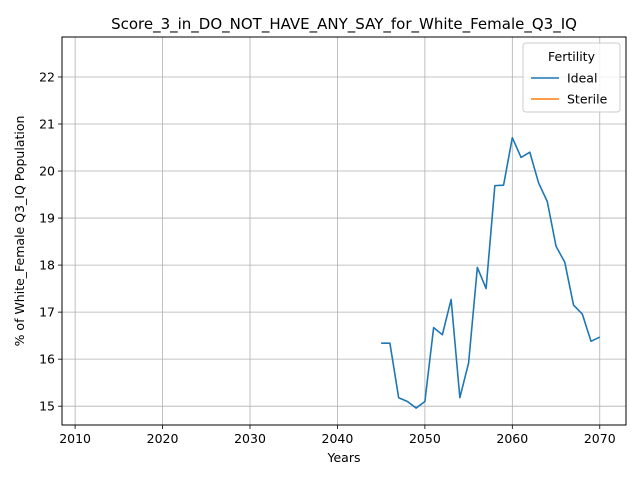 Image resolution: width=640 pixels, height=480 pixels. I want to click on y-tick-label: 20, so click(47, 171).